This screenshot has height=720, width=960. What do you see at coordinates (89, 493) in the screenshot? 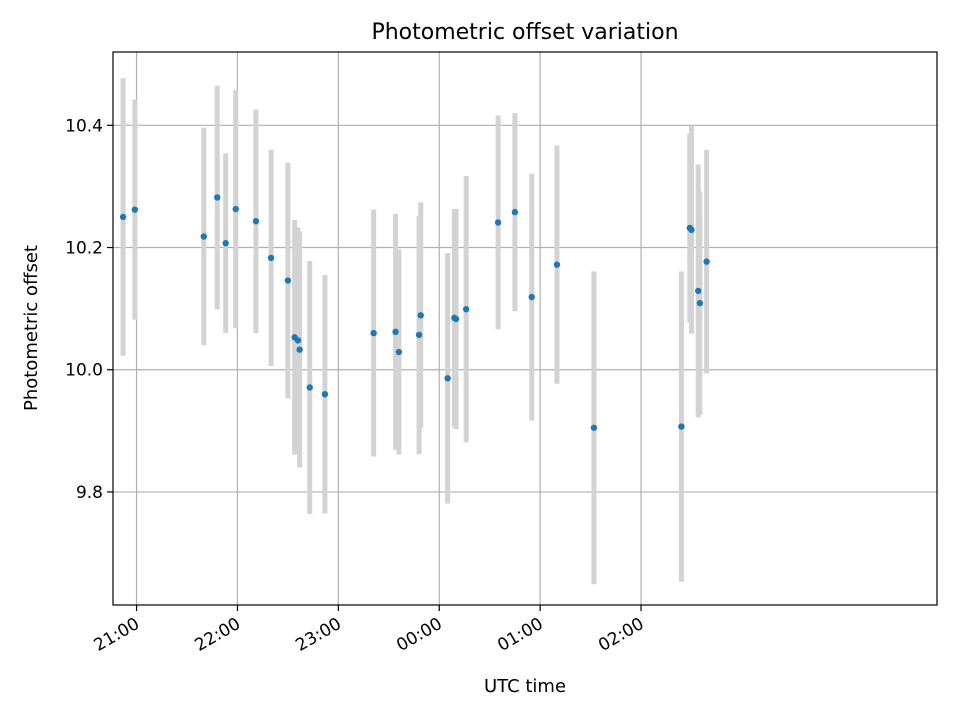
I see `y-tick-label: 9.8` at bounding box center [89, 493].